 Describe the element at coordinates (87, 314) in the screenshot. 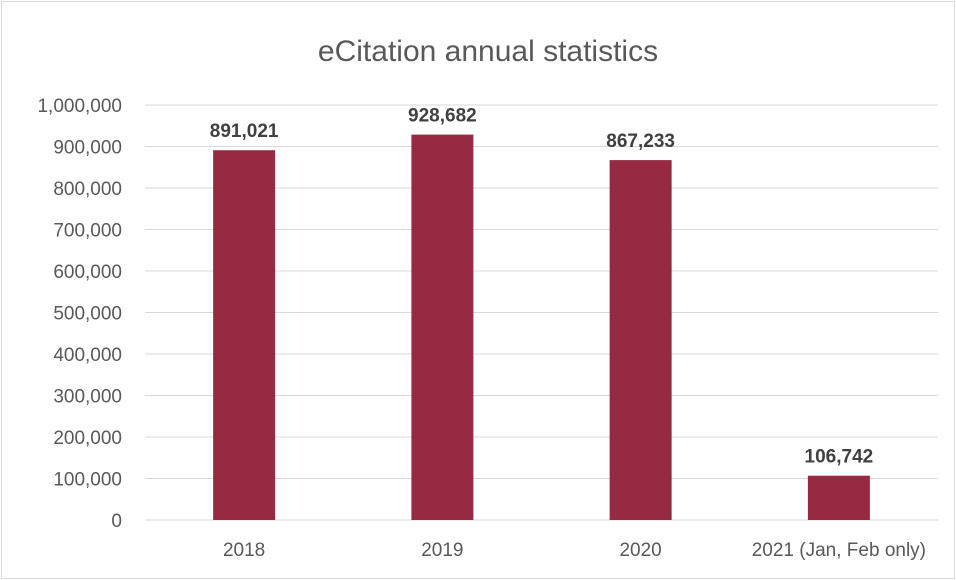

I see `y-tick-label: 500,000` at that location.